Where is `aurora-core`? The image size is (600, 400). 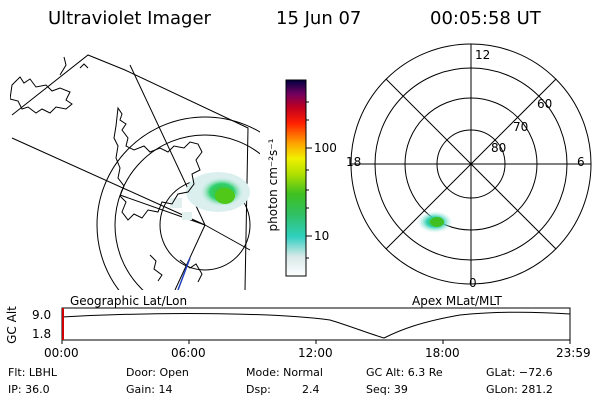
aurora-core is located at coordinates (225, 196).